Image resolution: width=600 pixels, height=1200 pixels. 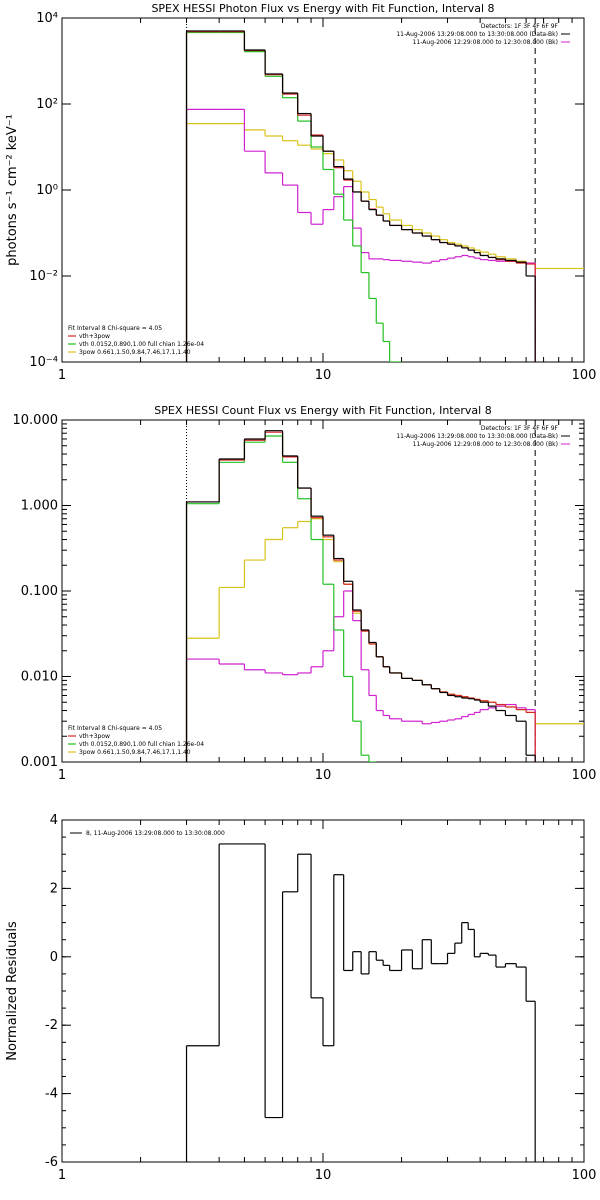 I want to click on y-tick-label: 10⁰, so click(x=47, y=190).